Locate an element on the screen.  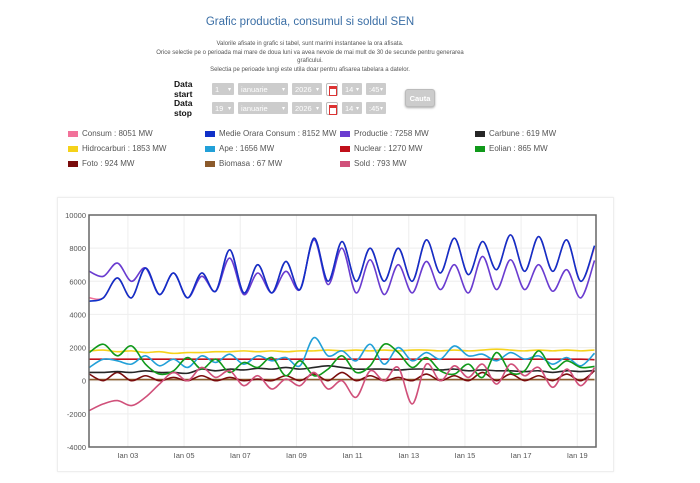
legend-label: Ape : 1656 MW is located at coordinates (247, 148).